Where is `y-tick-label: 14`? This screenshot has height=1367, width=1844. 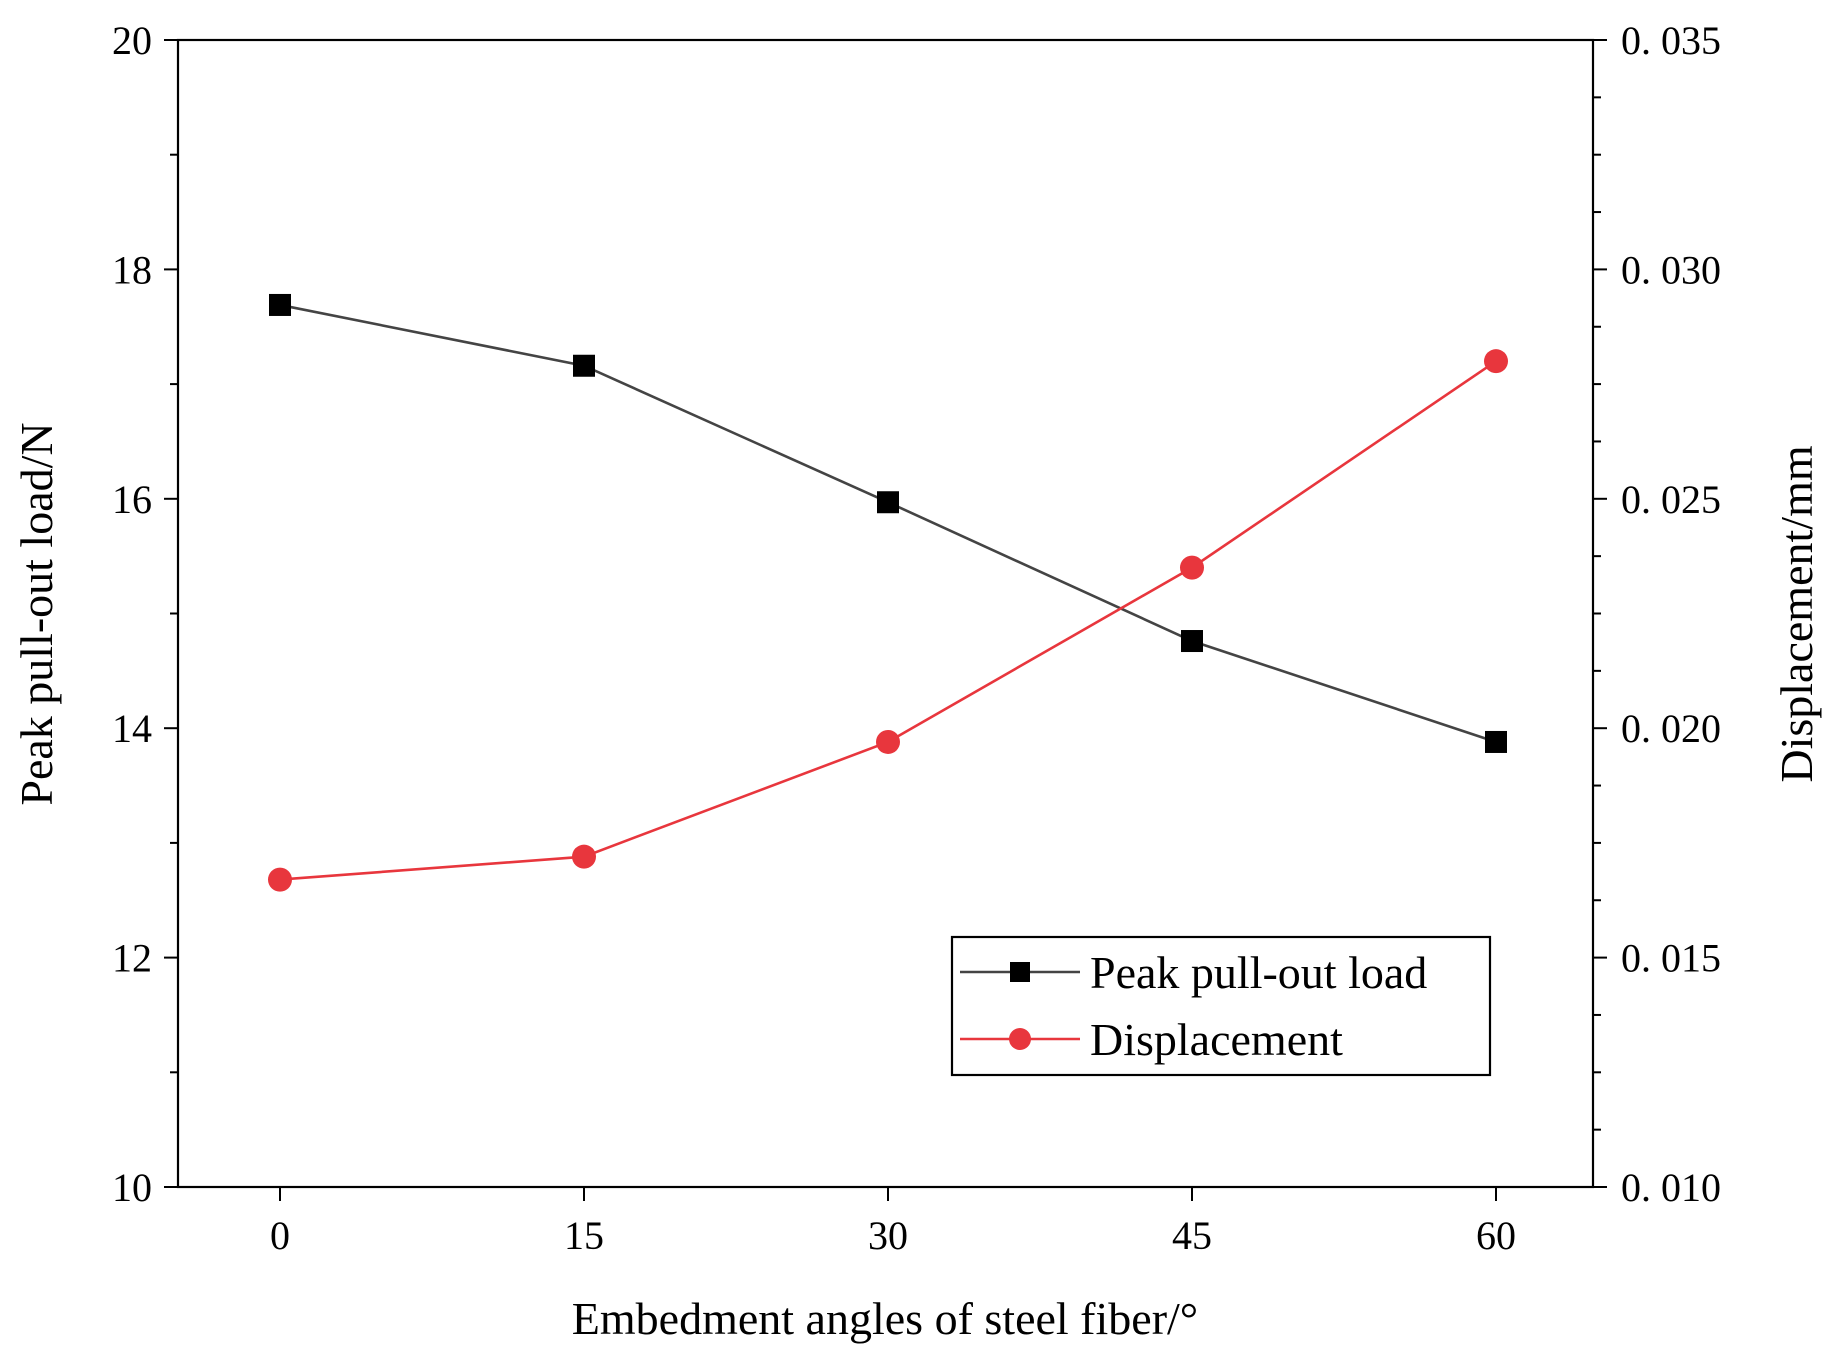
y-tick-label: 14 is located at coordinates (132, 728).